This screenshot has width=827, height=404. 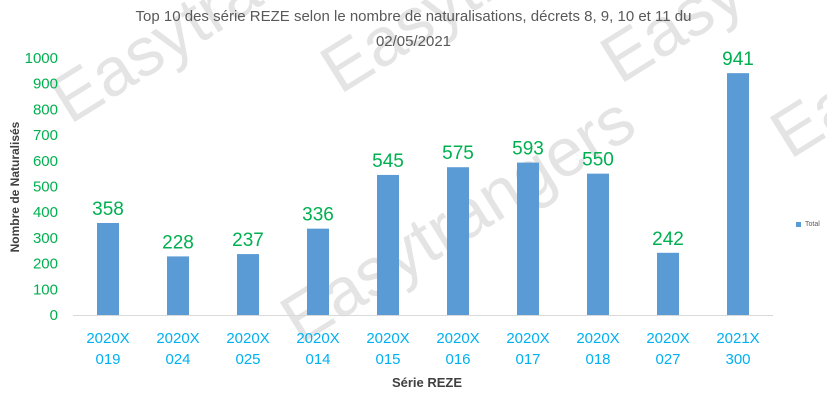 I want to click on x-tick-label: 025, so click(x=247, y=359).